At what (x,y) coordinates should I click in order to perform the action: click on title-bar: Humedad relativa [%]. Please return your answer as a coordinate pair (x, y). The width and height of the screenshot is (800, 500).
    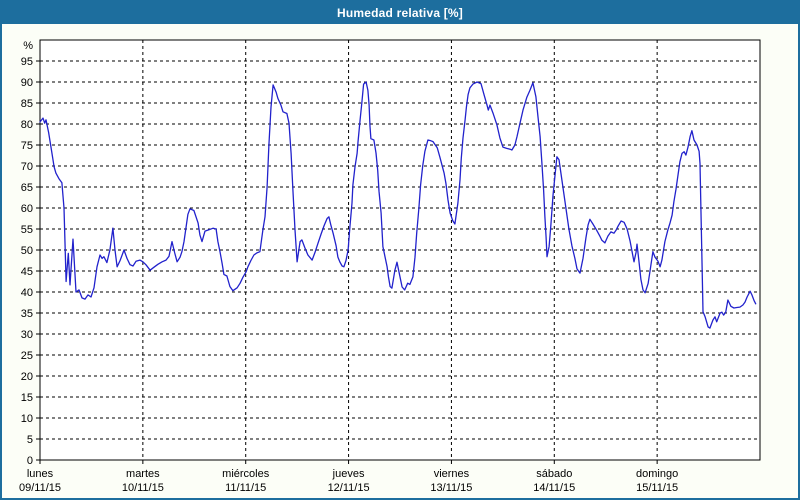
    Looking at the image, I should click on (400, 13).